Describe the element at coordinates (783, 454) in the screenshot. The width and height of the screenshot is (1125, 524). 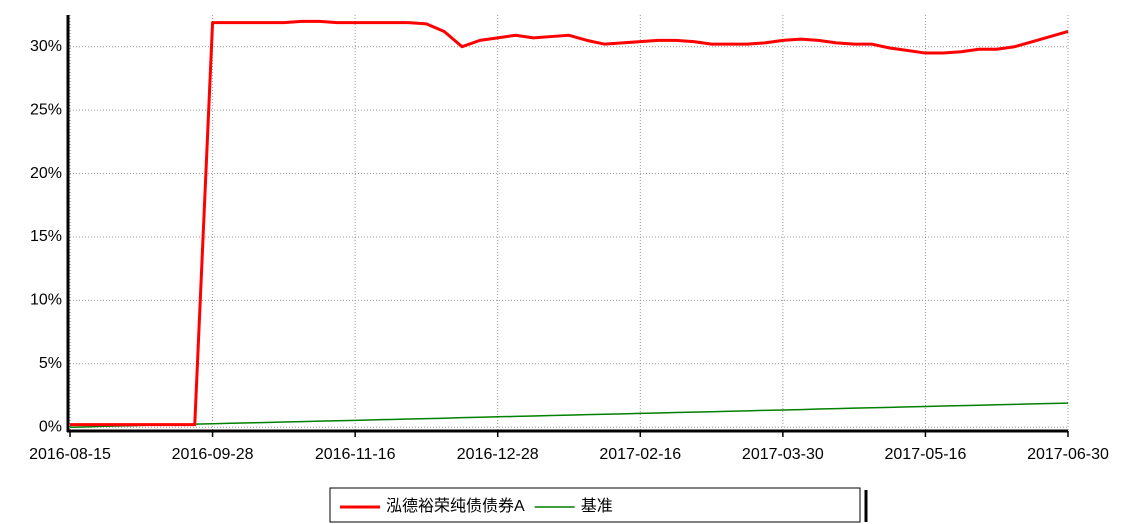
I see `x-tick-label: 2017-03-30` at that location.